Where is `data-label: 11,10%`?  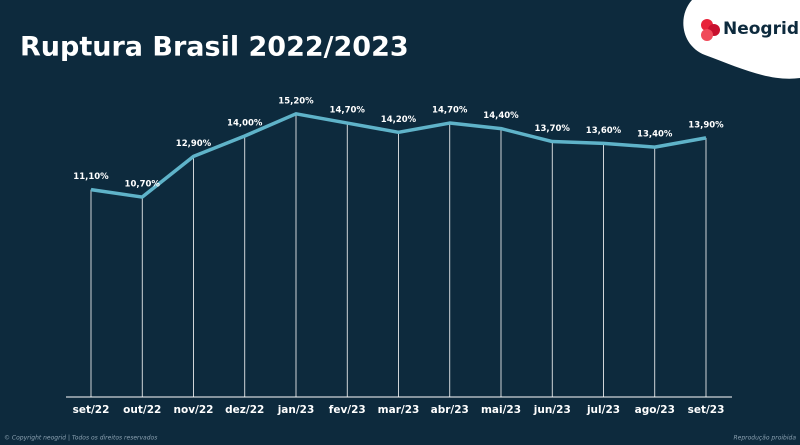
data-label: 11,10% is located at coordinates (91, 177).